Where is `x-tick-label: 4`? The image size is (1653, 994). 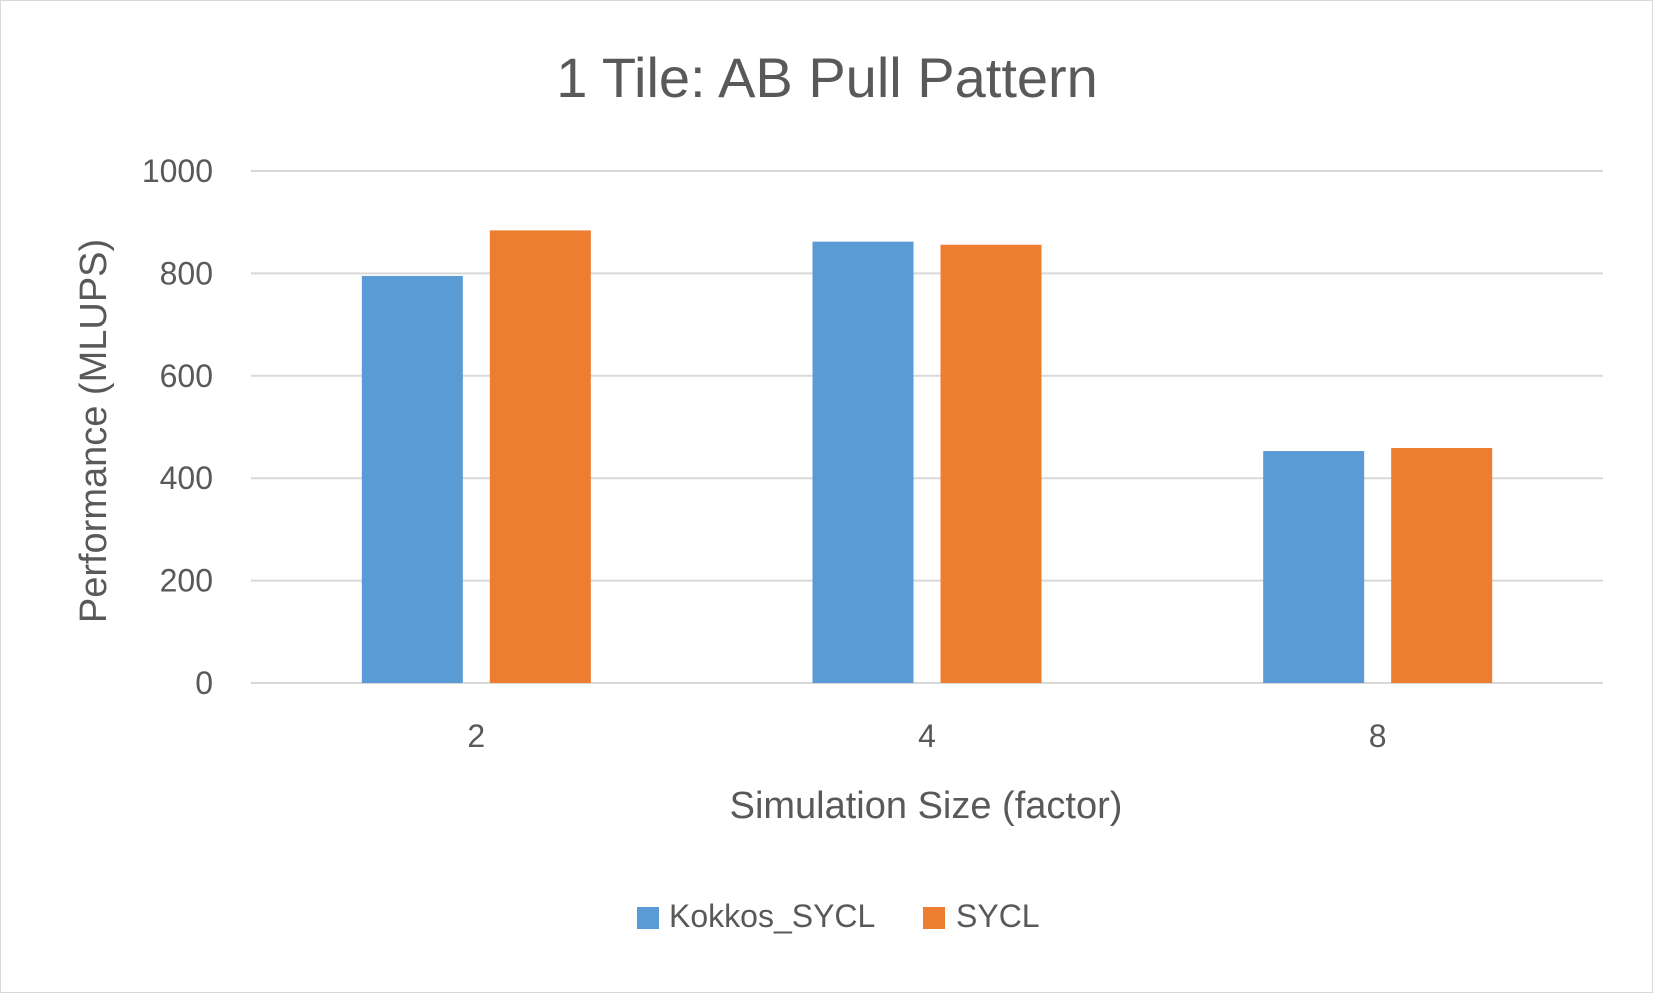
x-tick-label: 4 is located at coordinates (927, 736).